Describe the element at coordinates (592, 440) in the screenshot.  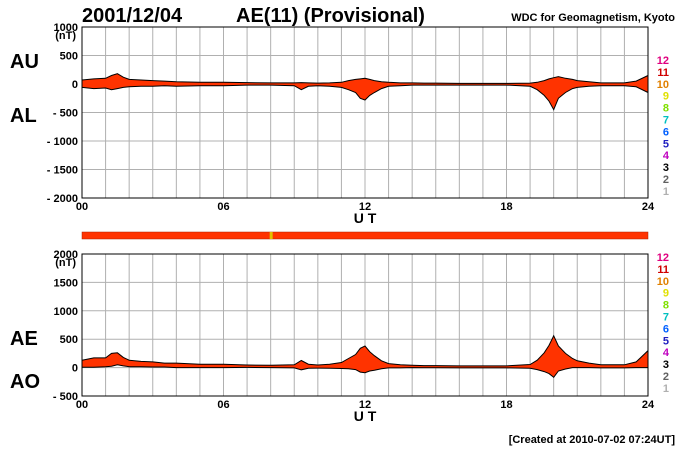
I see `created-timestamp: [Created at 2010-07-02 07:24UT]` at that location.